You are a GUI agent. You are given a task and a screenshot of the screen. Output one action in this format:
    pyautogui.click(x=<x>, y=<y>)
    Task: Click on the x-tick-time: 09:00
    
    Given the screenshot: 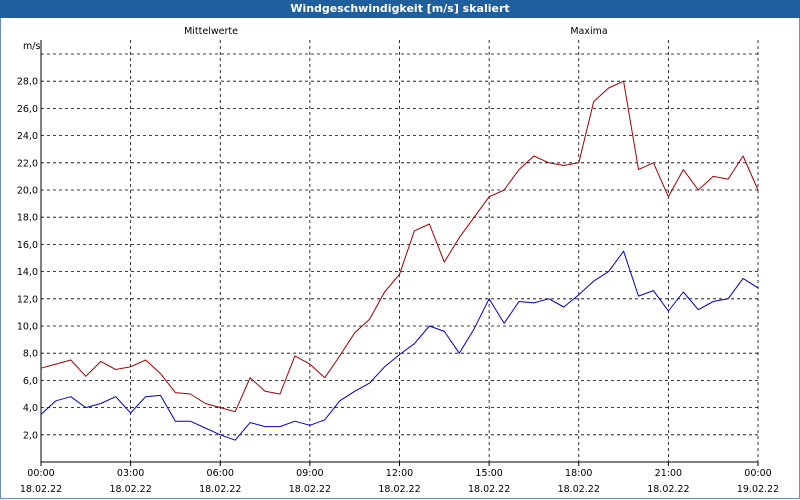 What is the action you would take?
    pyautogui.click(x=309, y=473)
    